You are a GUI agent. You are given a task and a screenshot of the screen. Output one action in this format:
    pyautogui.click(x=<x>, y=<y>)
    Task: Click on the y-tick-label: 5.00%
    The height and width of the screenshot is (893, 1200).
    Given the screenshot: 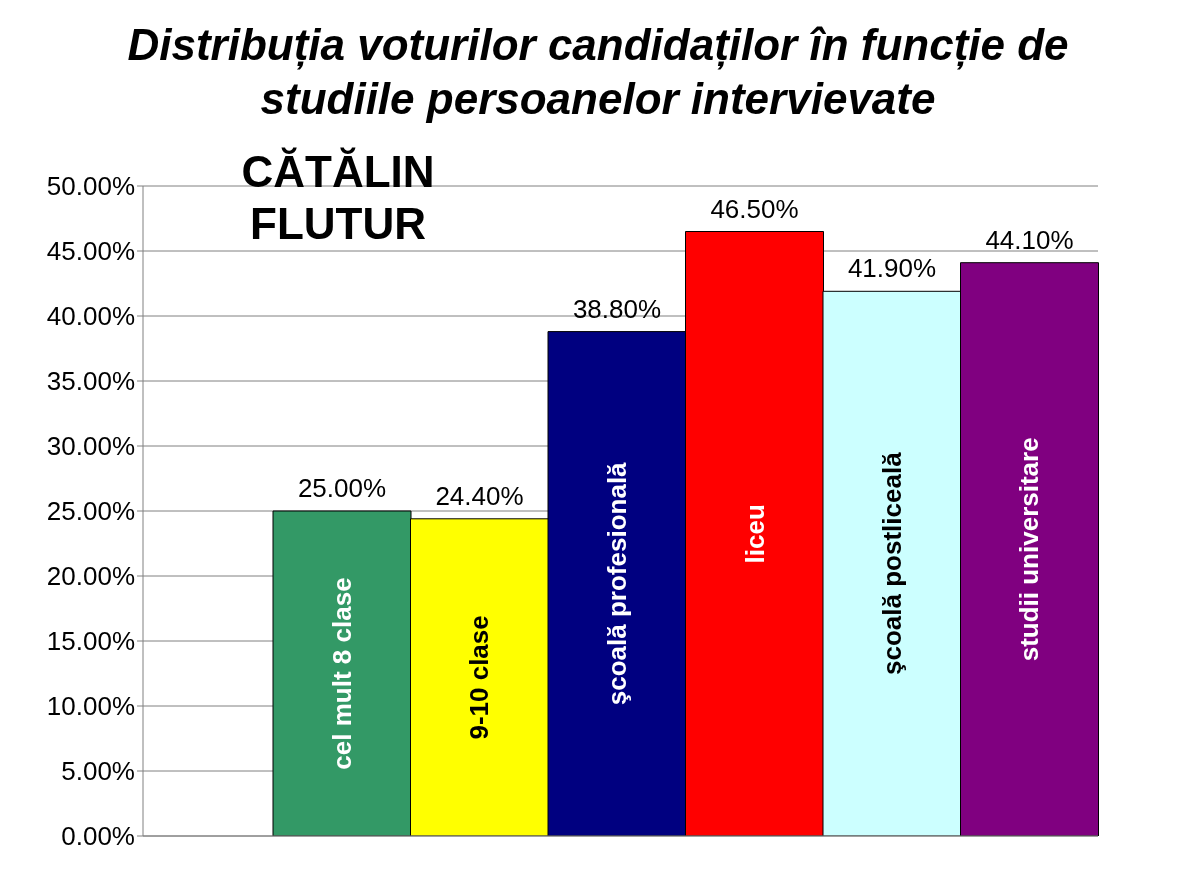 What is the action you would take?
    pyautogui.click(x=98, y=771)
    